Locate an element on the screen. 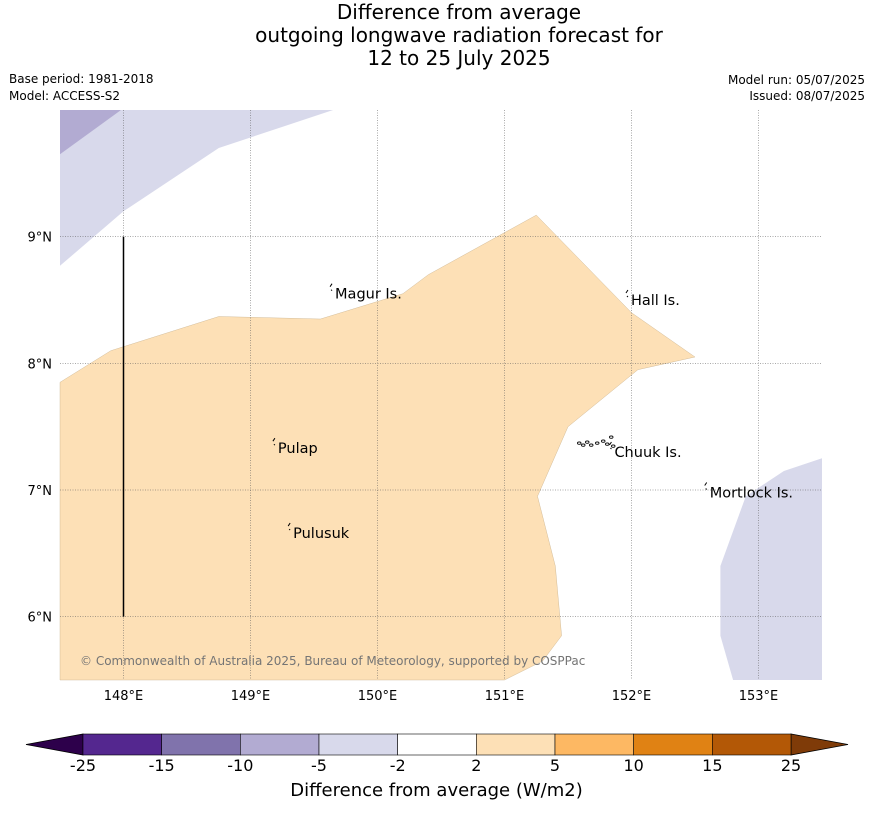  place-label: Chuuk Is. is located at coordinates (647, 453).